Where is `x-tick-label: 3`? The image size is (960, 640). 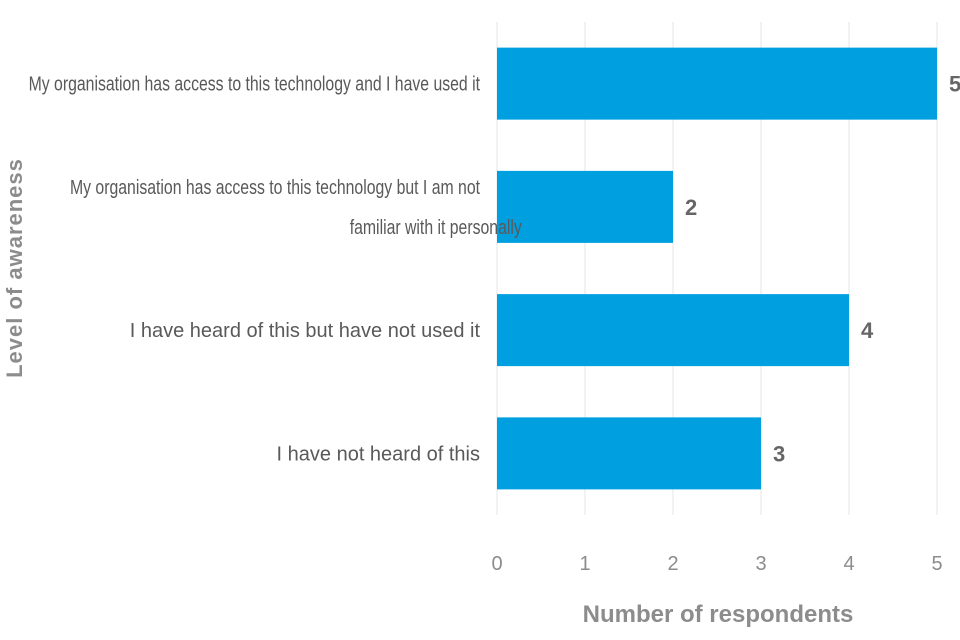 x-tick-label: 3 is located at coordinates (760, 564).